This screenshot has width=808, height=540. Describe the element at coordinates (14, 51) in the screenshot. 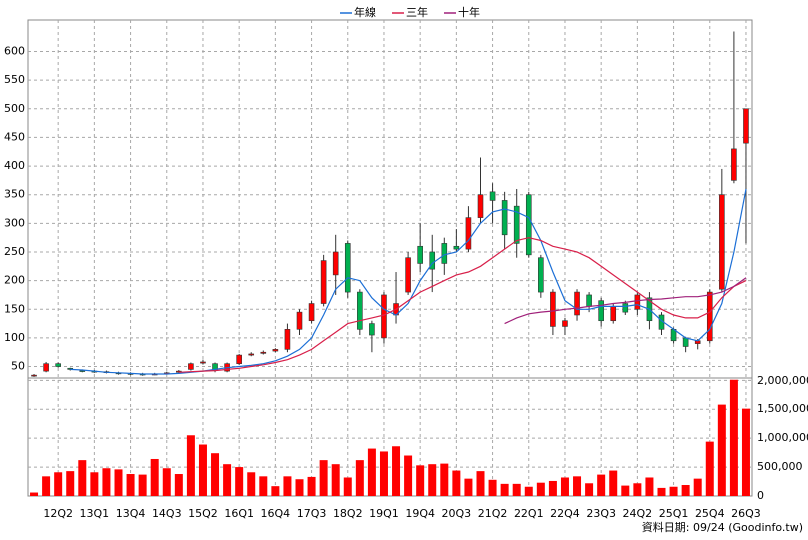

I see `y-tick-label: 600` at that location.